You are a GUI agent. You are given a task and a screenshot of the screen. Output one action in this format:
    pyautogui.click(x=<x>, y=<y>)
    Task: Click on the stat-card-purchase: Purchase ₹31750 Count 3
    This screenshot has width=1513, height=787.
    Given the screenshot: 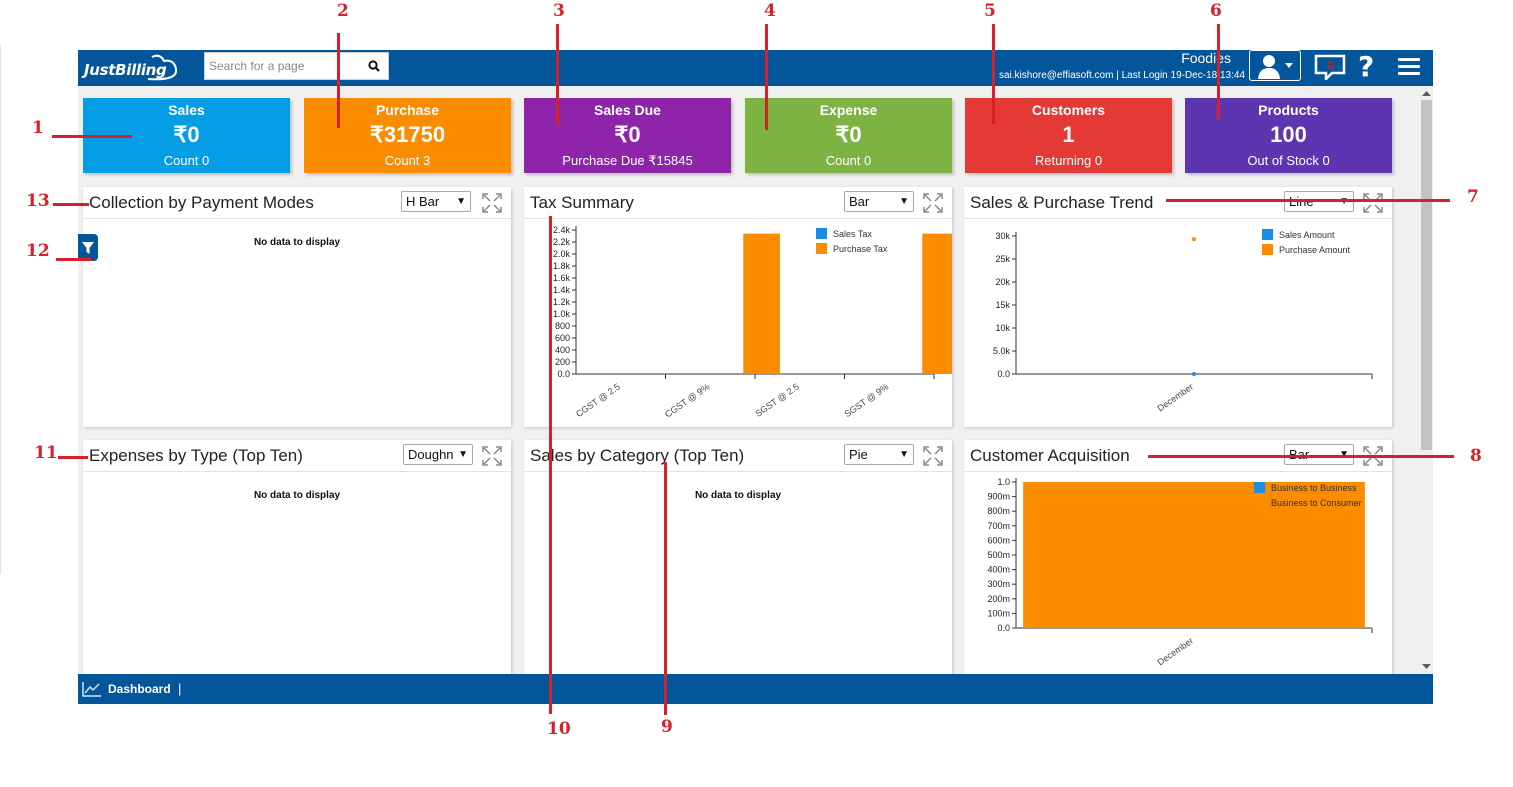 What is the action you would take?
    pyautogui.click(x=407, y=135)
    